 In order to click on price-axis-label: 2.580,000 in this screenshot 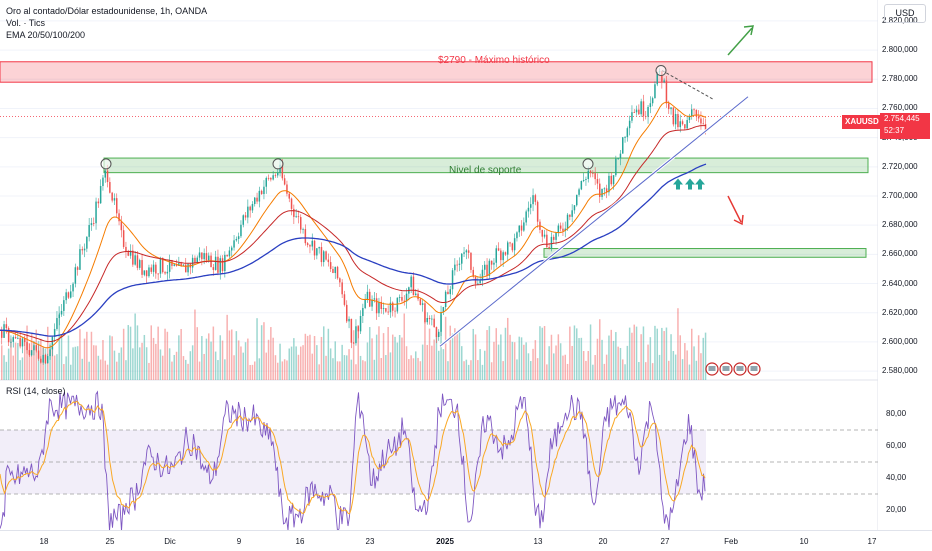, I will do `click(900, 371)`.